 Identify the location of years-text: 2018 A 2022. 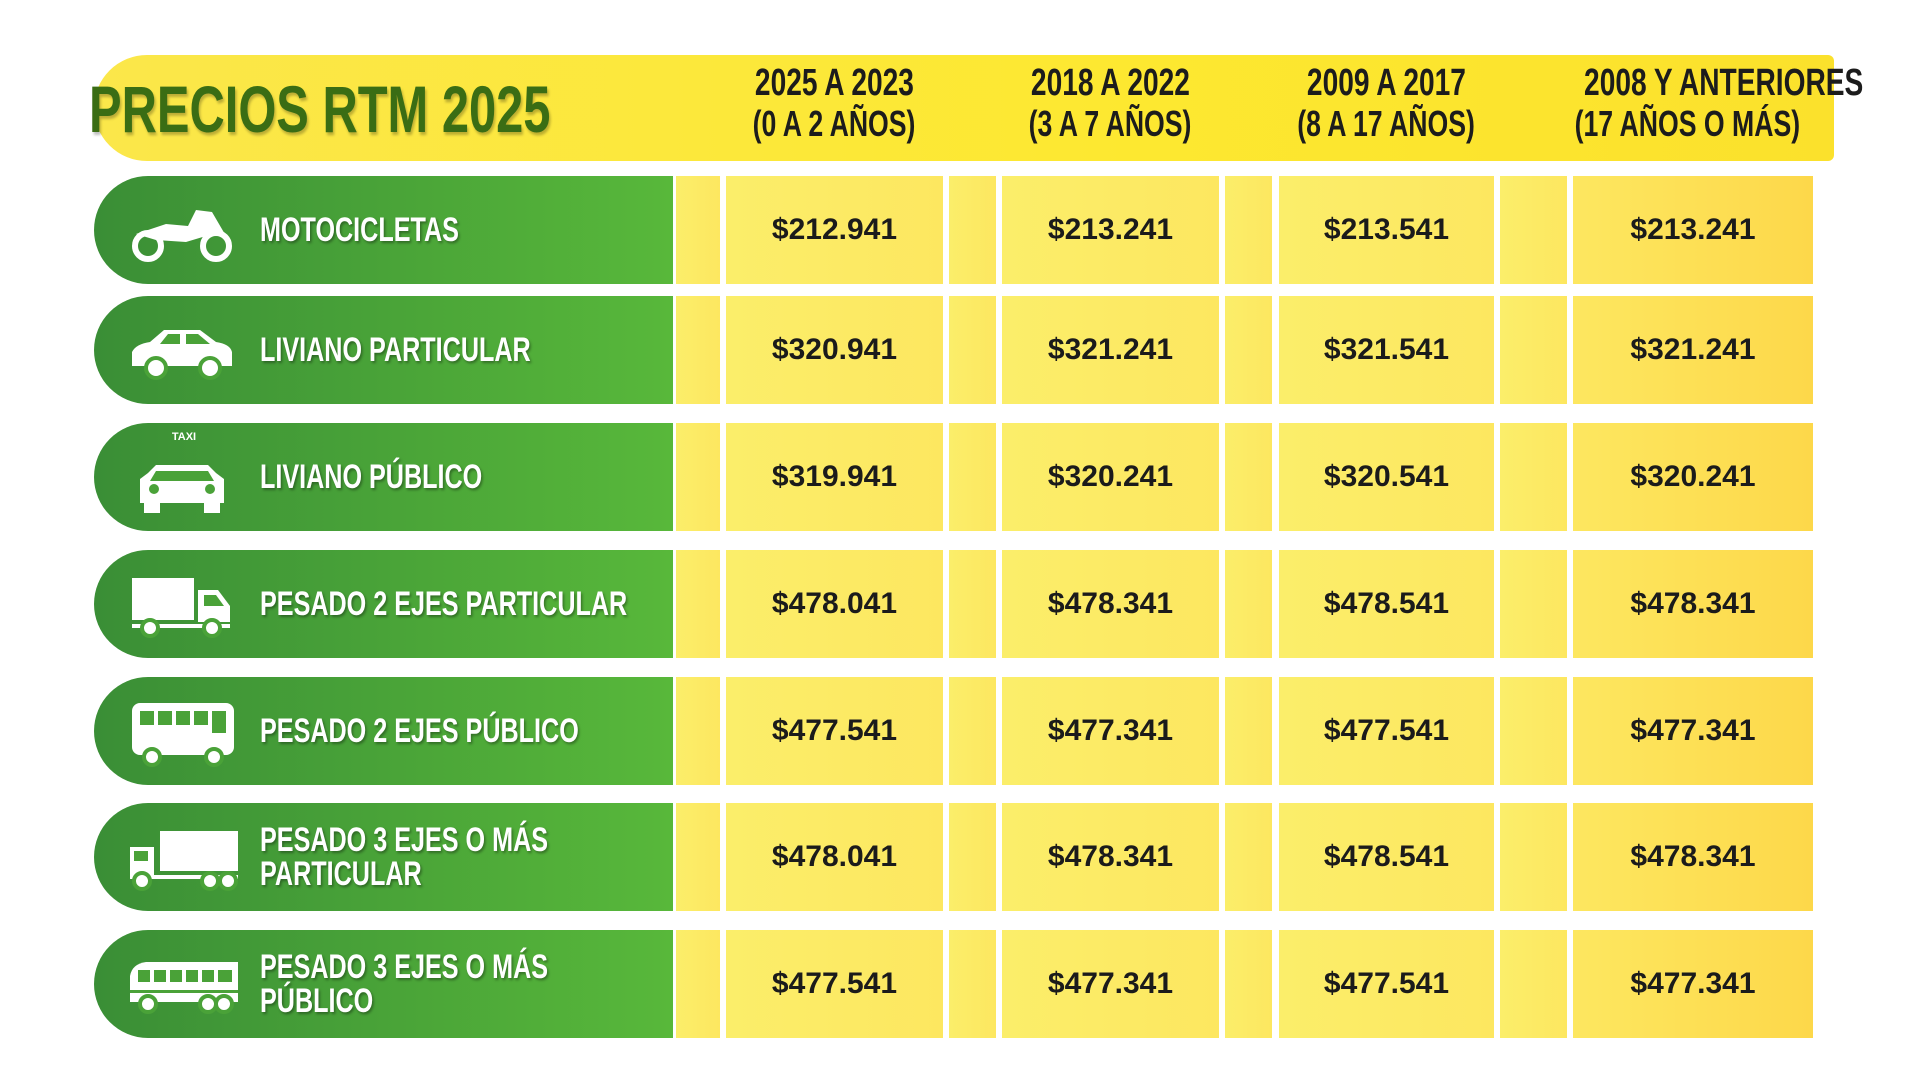
(1110, 83).